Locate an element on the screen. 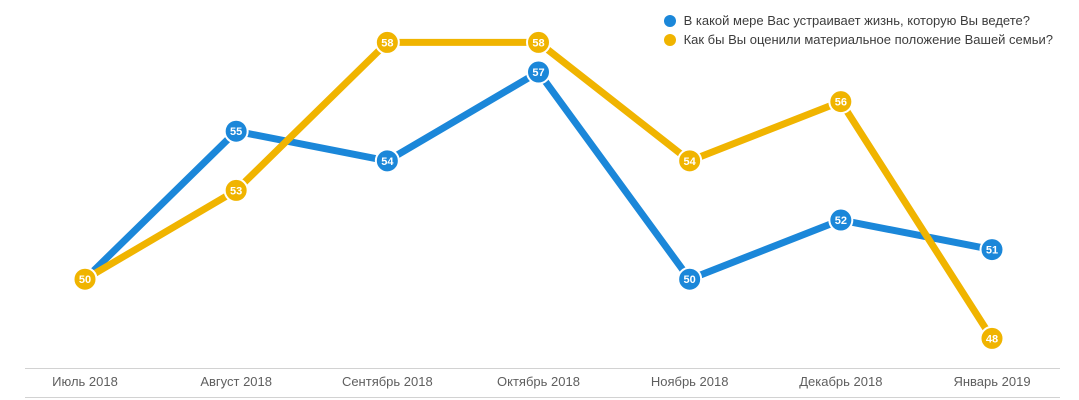 The image size is (1079, 400). data-point-label: 55 is located at coordinates (236, 132).